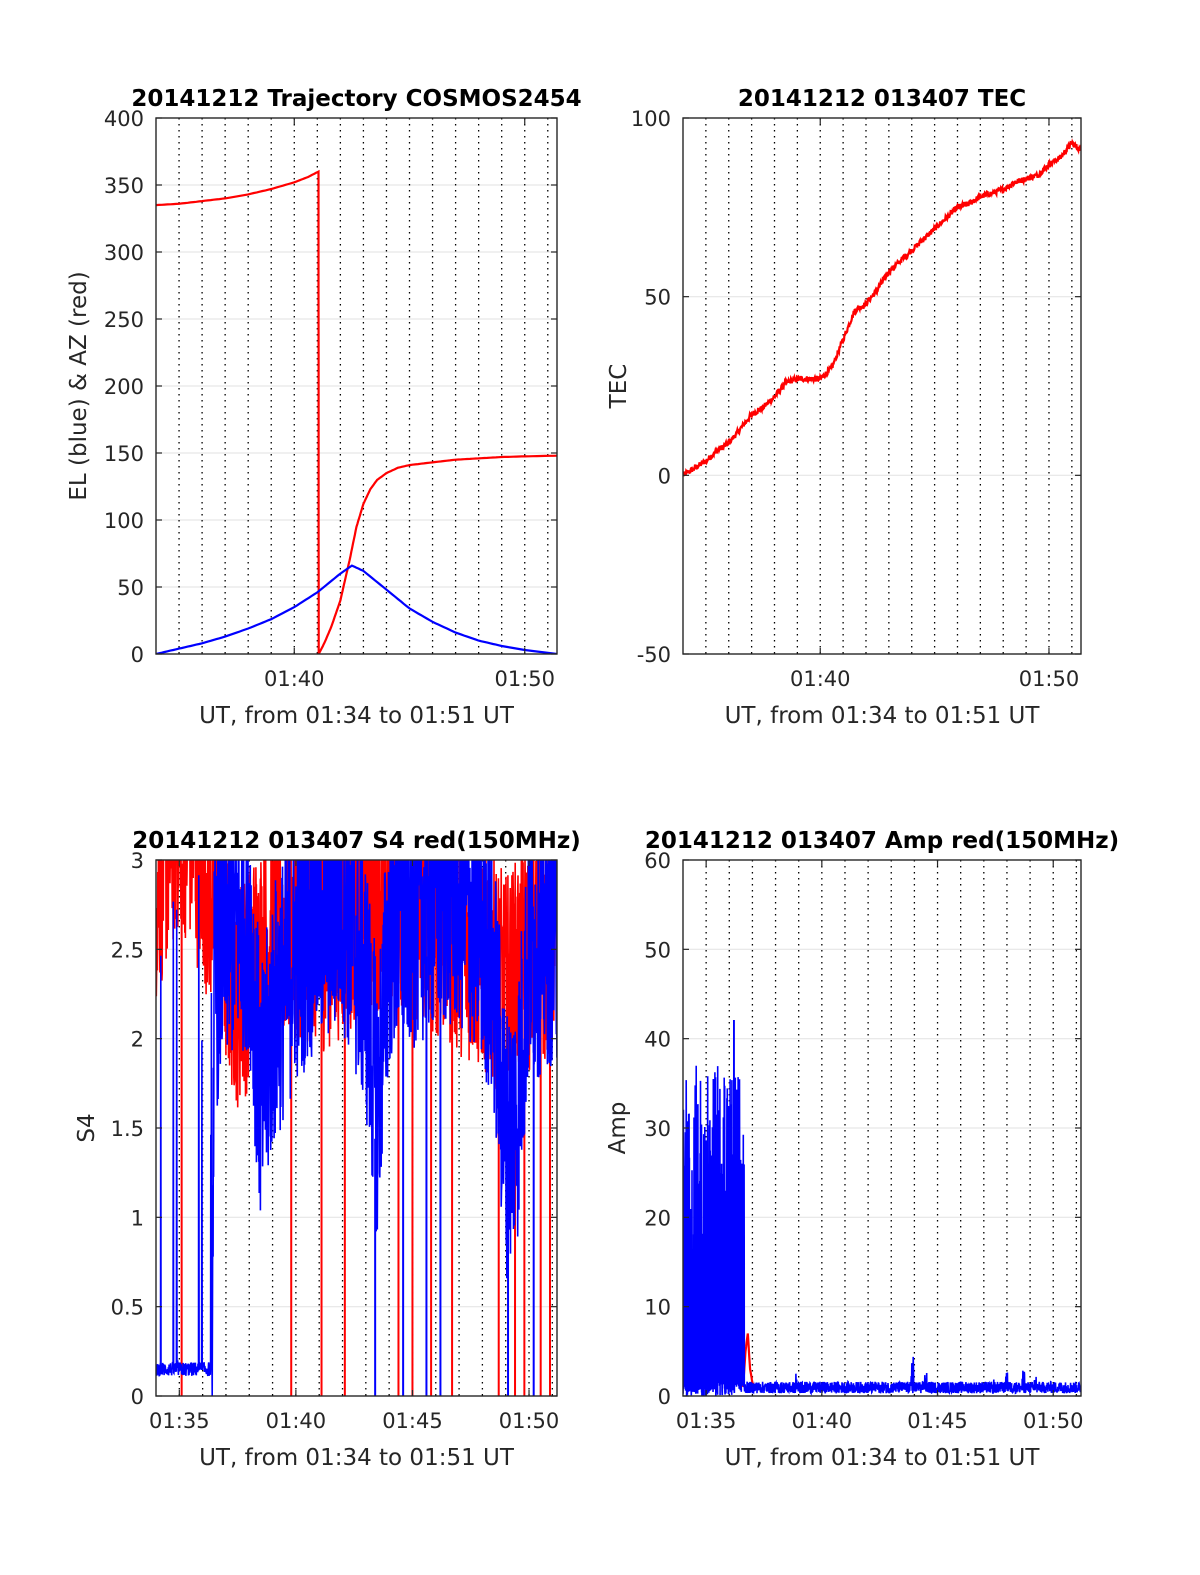  Describe the element at coordinates (137, 1040) in the screenshot. I see `y-tick-label: 2` at that location.